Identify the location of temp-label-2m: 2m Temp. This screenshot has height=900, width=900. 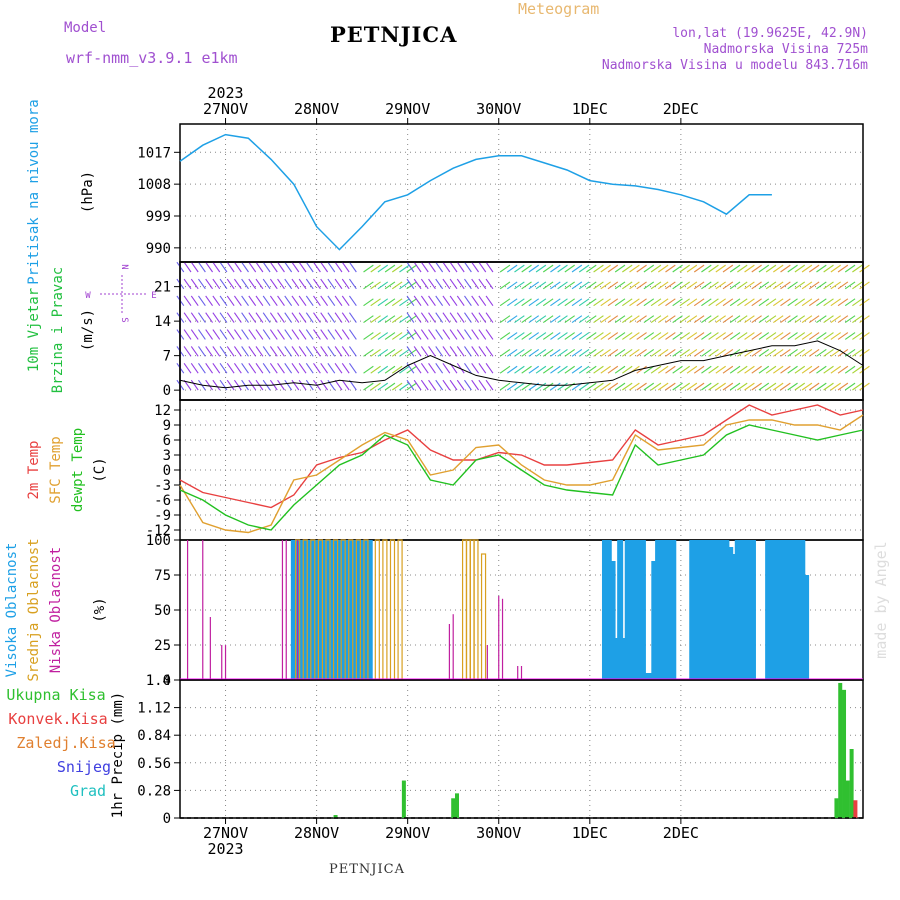
(34, 469).